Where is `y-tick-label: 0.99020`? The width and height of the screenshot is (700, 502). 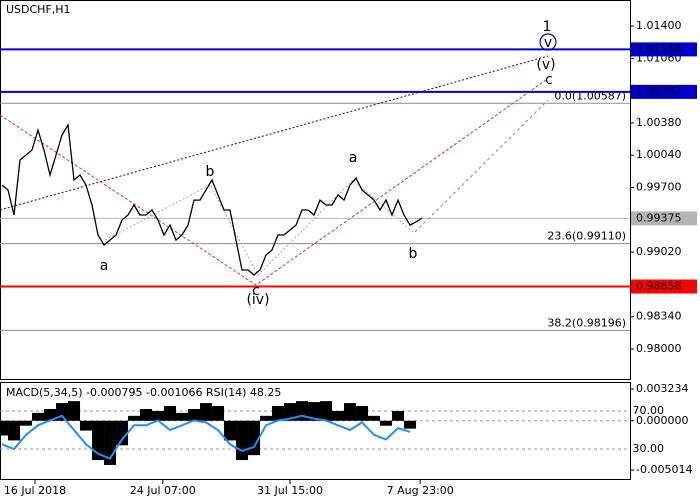 y-tick-label: 0.99020 is located at coordinates (659, 251).